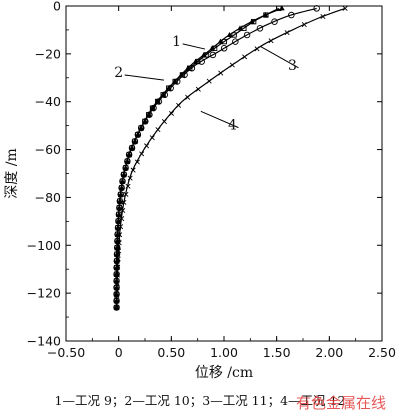 The image size is (400, 416). Describe the element at coordinates (232, 126) in the screenshot. I see `annotation-label-4: 4` at that location.